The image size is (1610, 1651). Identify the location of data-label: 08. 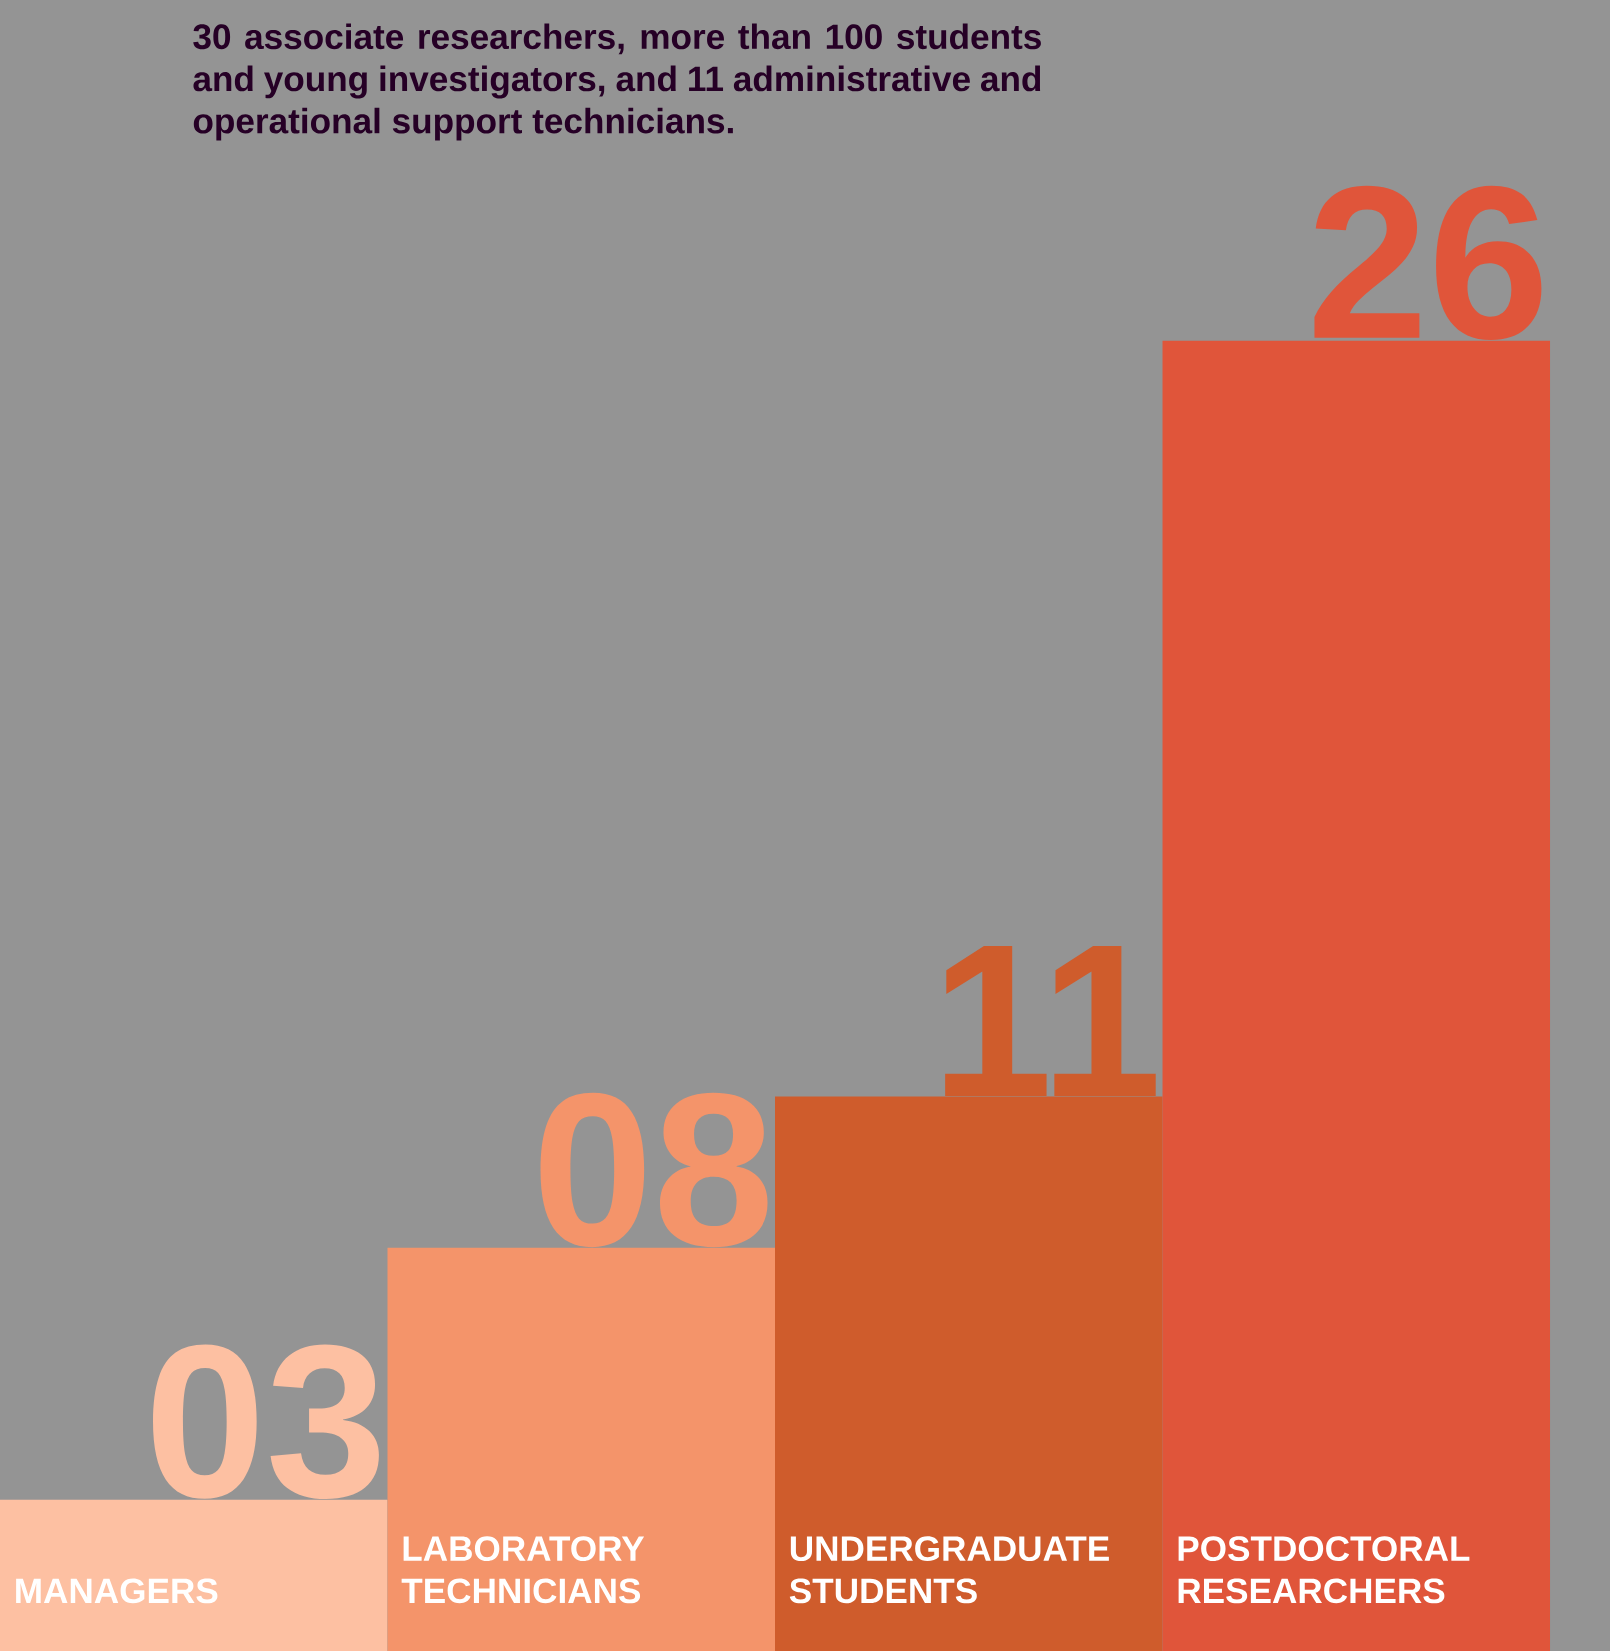
(654, 1170).